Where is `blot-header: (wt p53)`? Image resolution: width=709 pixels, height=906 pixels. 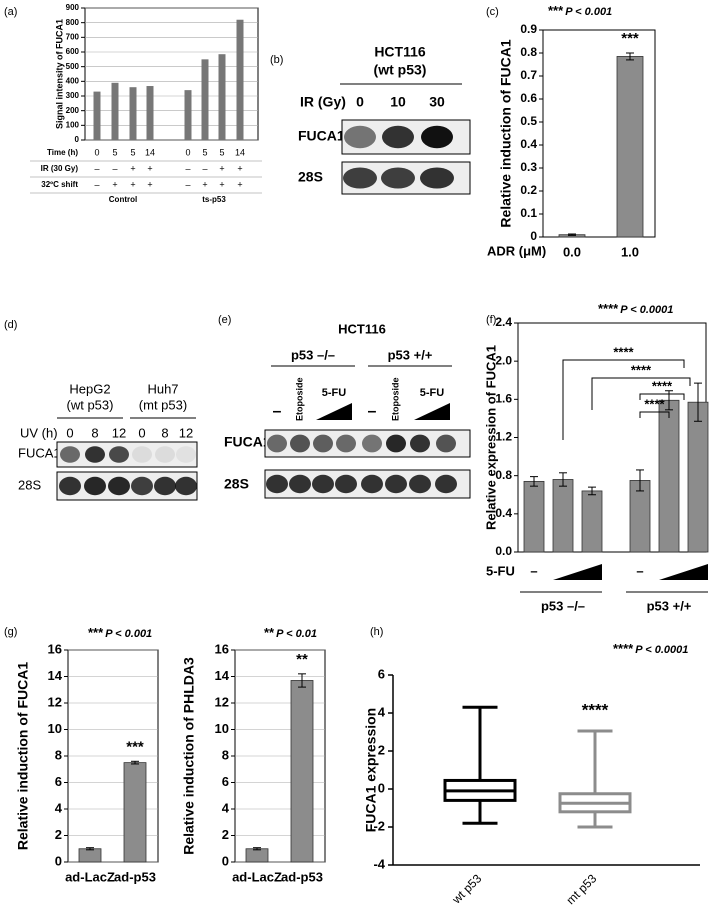 blot-header: (wt p53) is located at coordinates (400, 70).